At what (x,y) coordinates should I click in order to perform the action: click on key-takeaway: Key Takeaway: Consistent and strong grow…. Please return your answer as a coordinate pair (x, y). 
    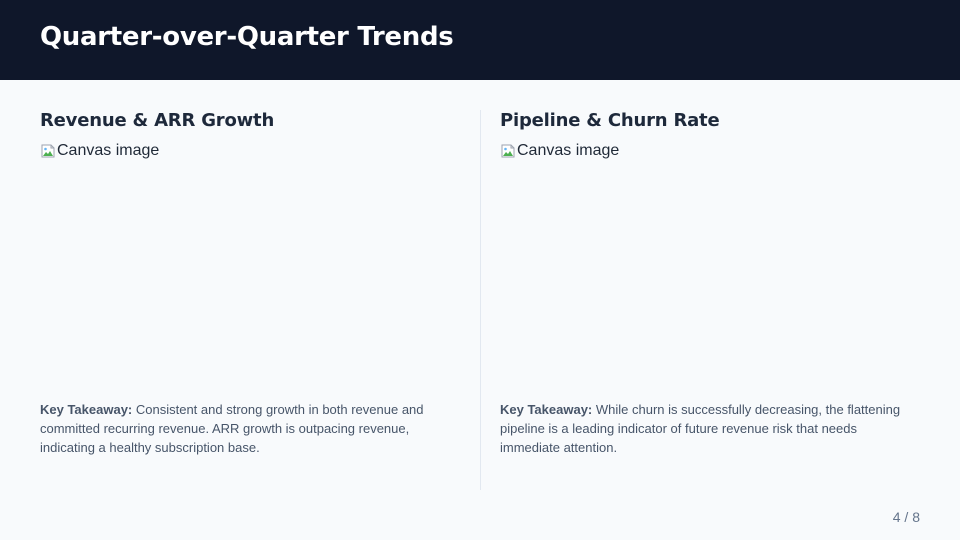
    Looking at the image, I should click on (247, 428).